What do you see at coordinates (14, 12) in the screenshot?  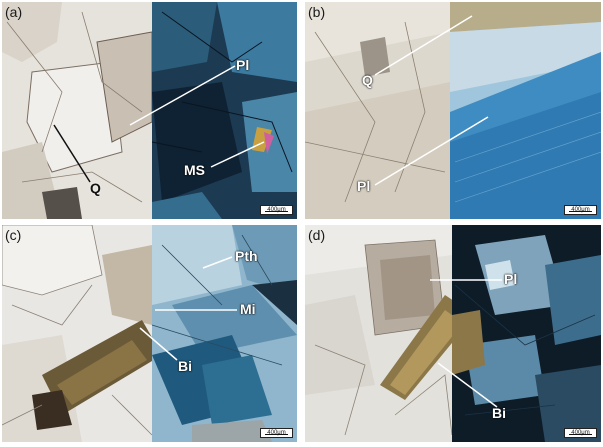 I see `panel-a-label: (a)` at bounding box center [14, 12].